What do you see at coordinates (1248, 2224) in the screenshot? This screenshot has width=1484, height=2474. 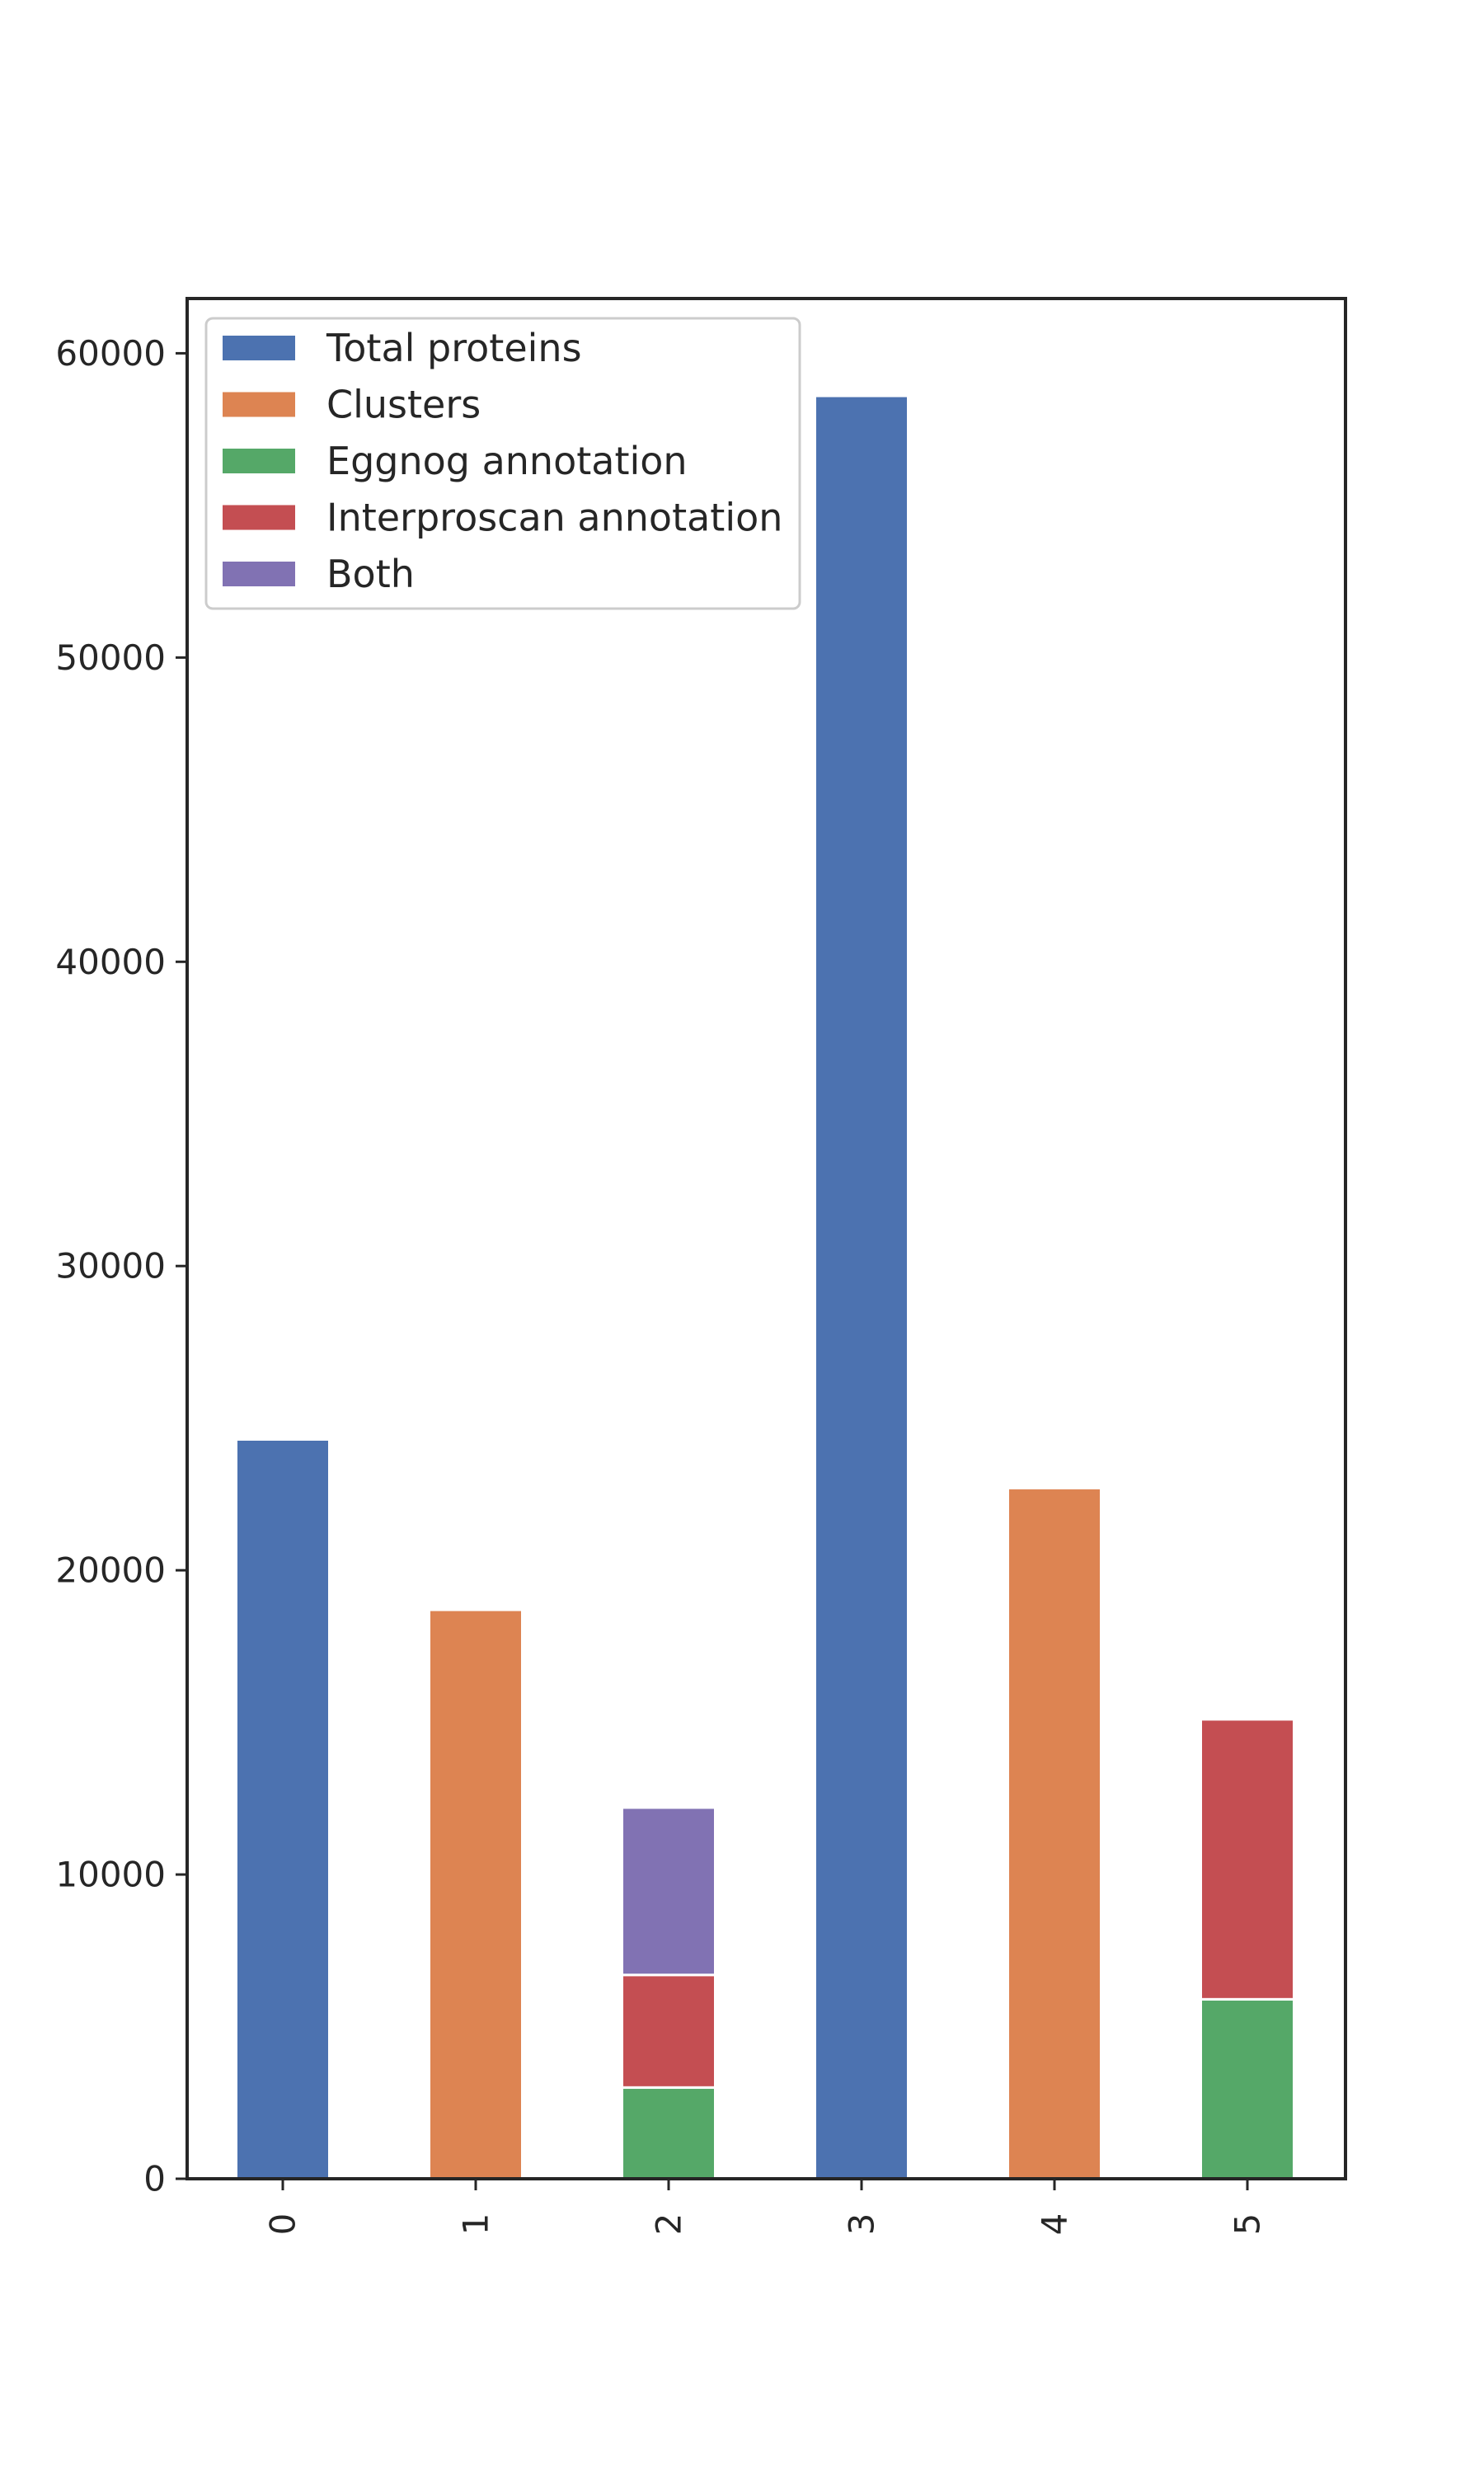 I see `x-tick-label: 5` at bounding box center [1248, 2224].